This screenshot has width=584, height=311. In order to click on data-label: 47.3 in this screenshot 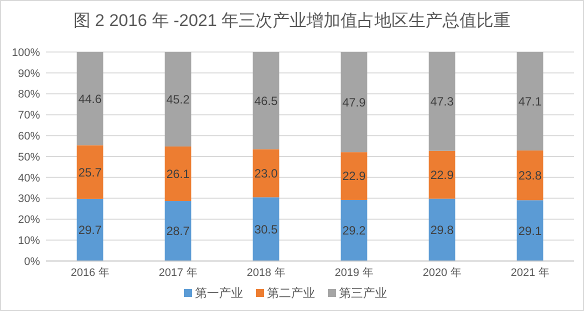, I will do `click(442, 101)`.